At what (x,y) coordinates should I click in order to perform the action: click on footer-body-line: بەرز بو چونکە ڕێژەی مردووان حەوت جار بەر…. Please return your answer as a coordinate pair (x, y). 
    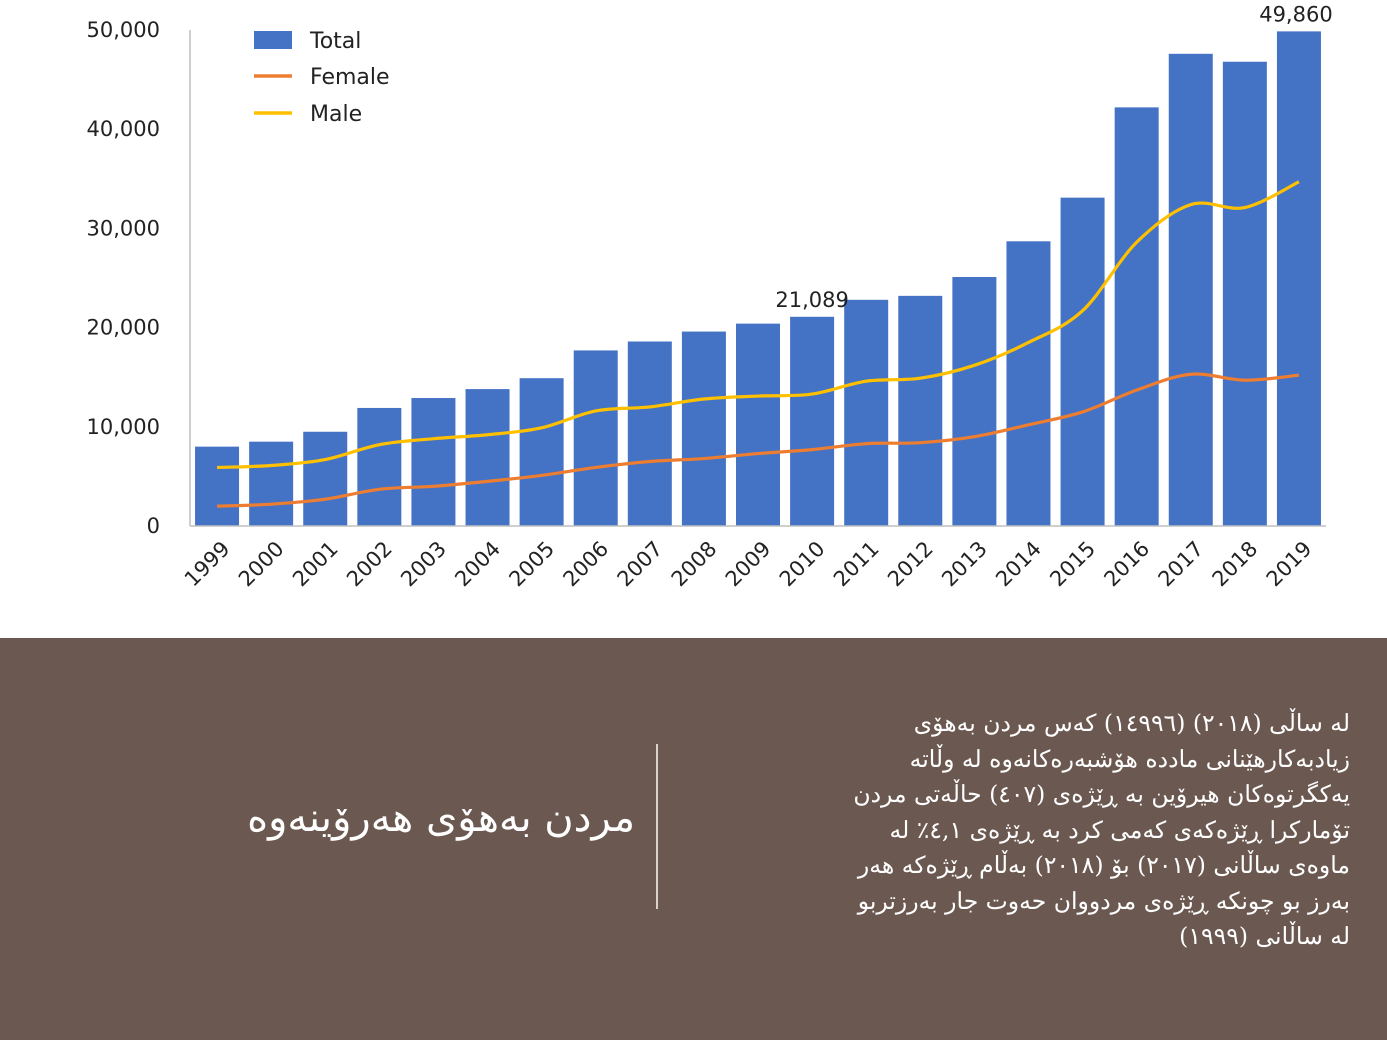
    Looking at the image, I should click on (1103, 900).